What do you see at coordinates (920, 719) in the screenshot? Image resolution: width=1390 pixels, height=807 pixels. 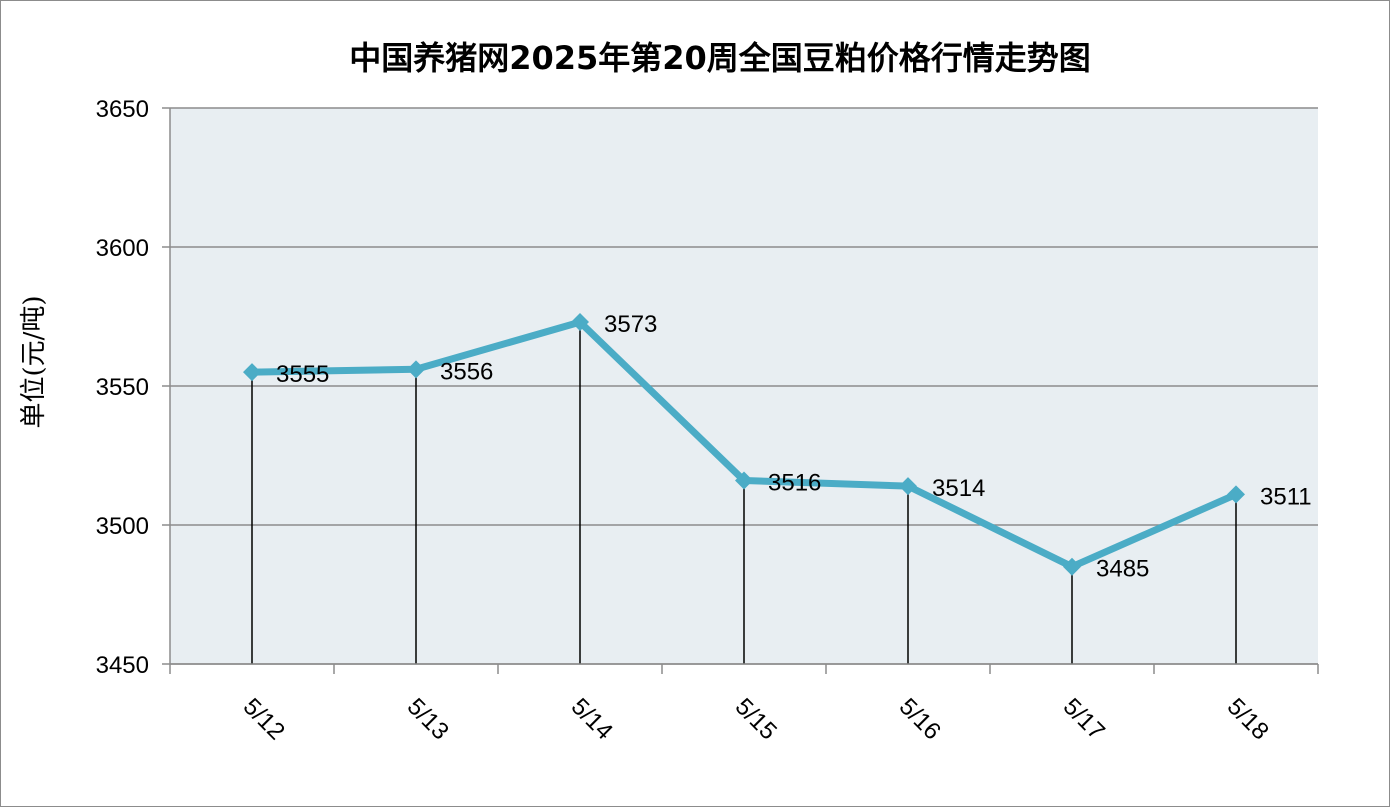 I see `x-tick-label: 5/16` at bounding box center [920, 719].